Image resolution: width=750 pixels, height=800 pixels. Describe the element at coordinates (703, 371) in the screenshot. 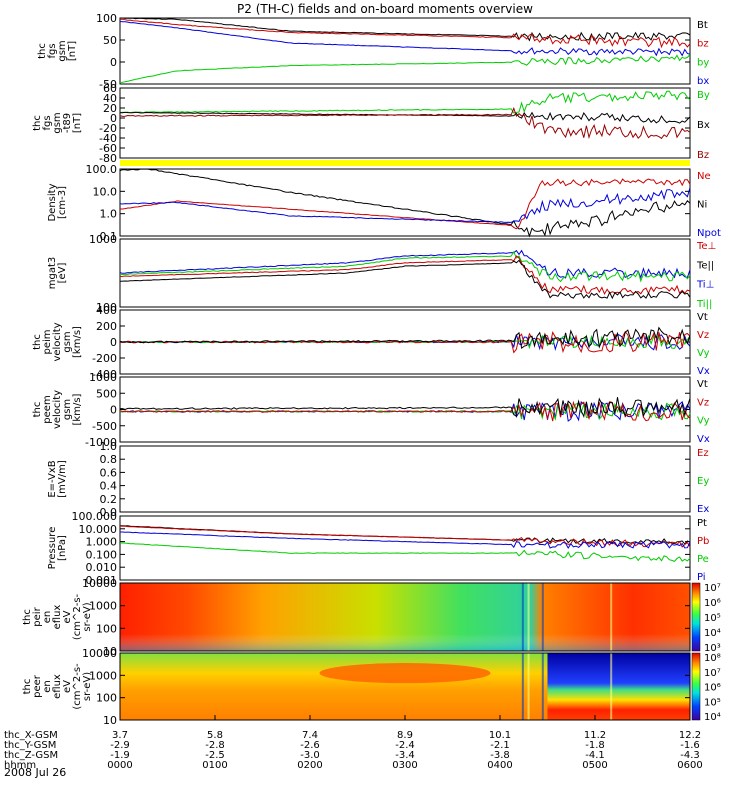

I see `legend-Vx: Vx` at that location.